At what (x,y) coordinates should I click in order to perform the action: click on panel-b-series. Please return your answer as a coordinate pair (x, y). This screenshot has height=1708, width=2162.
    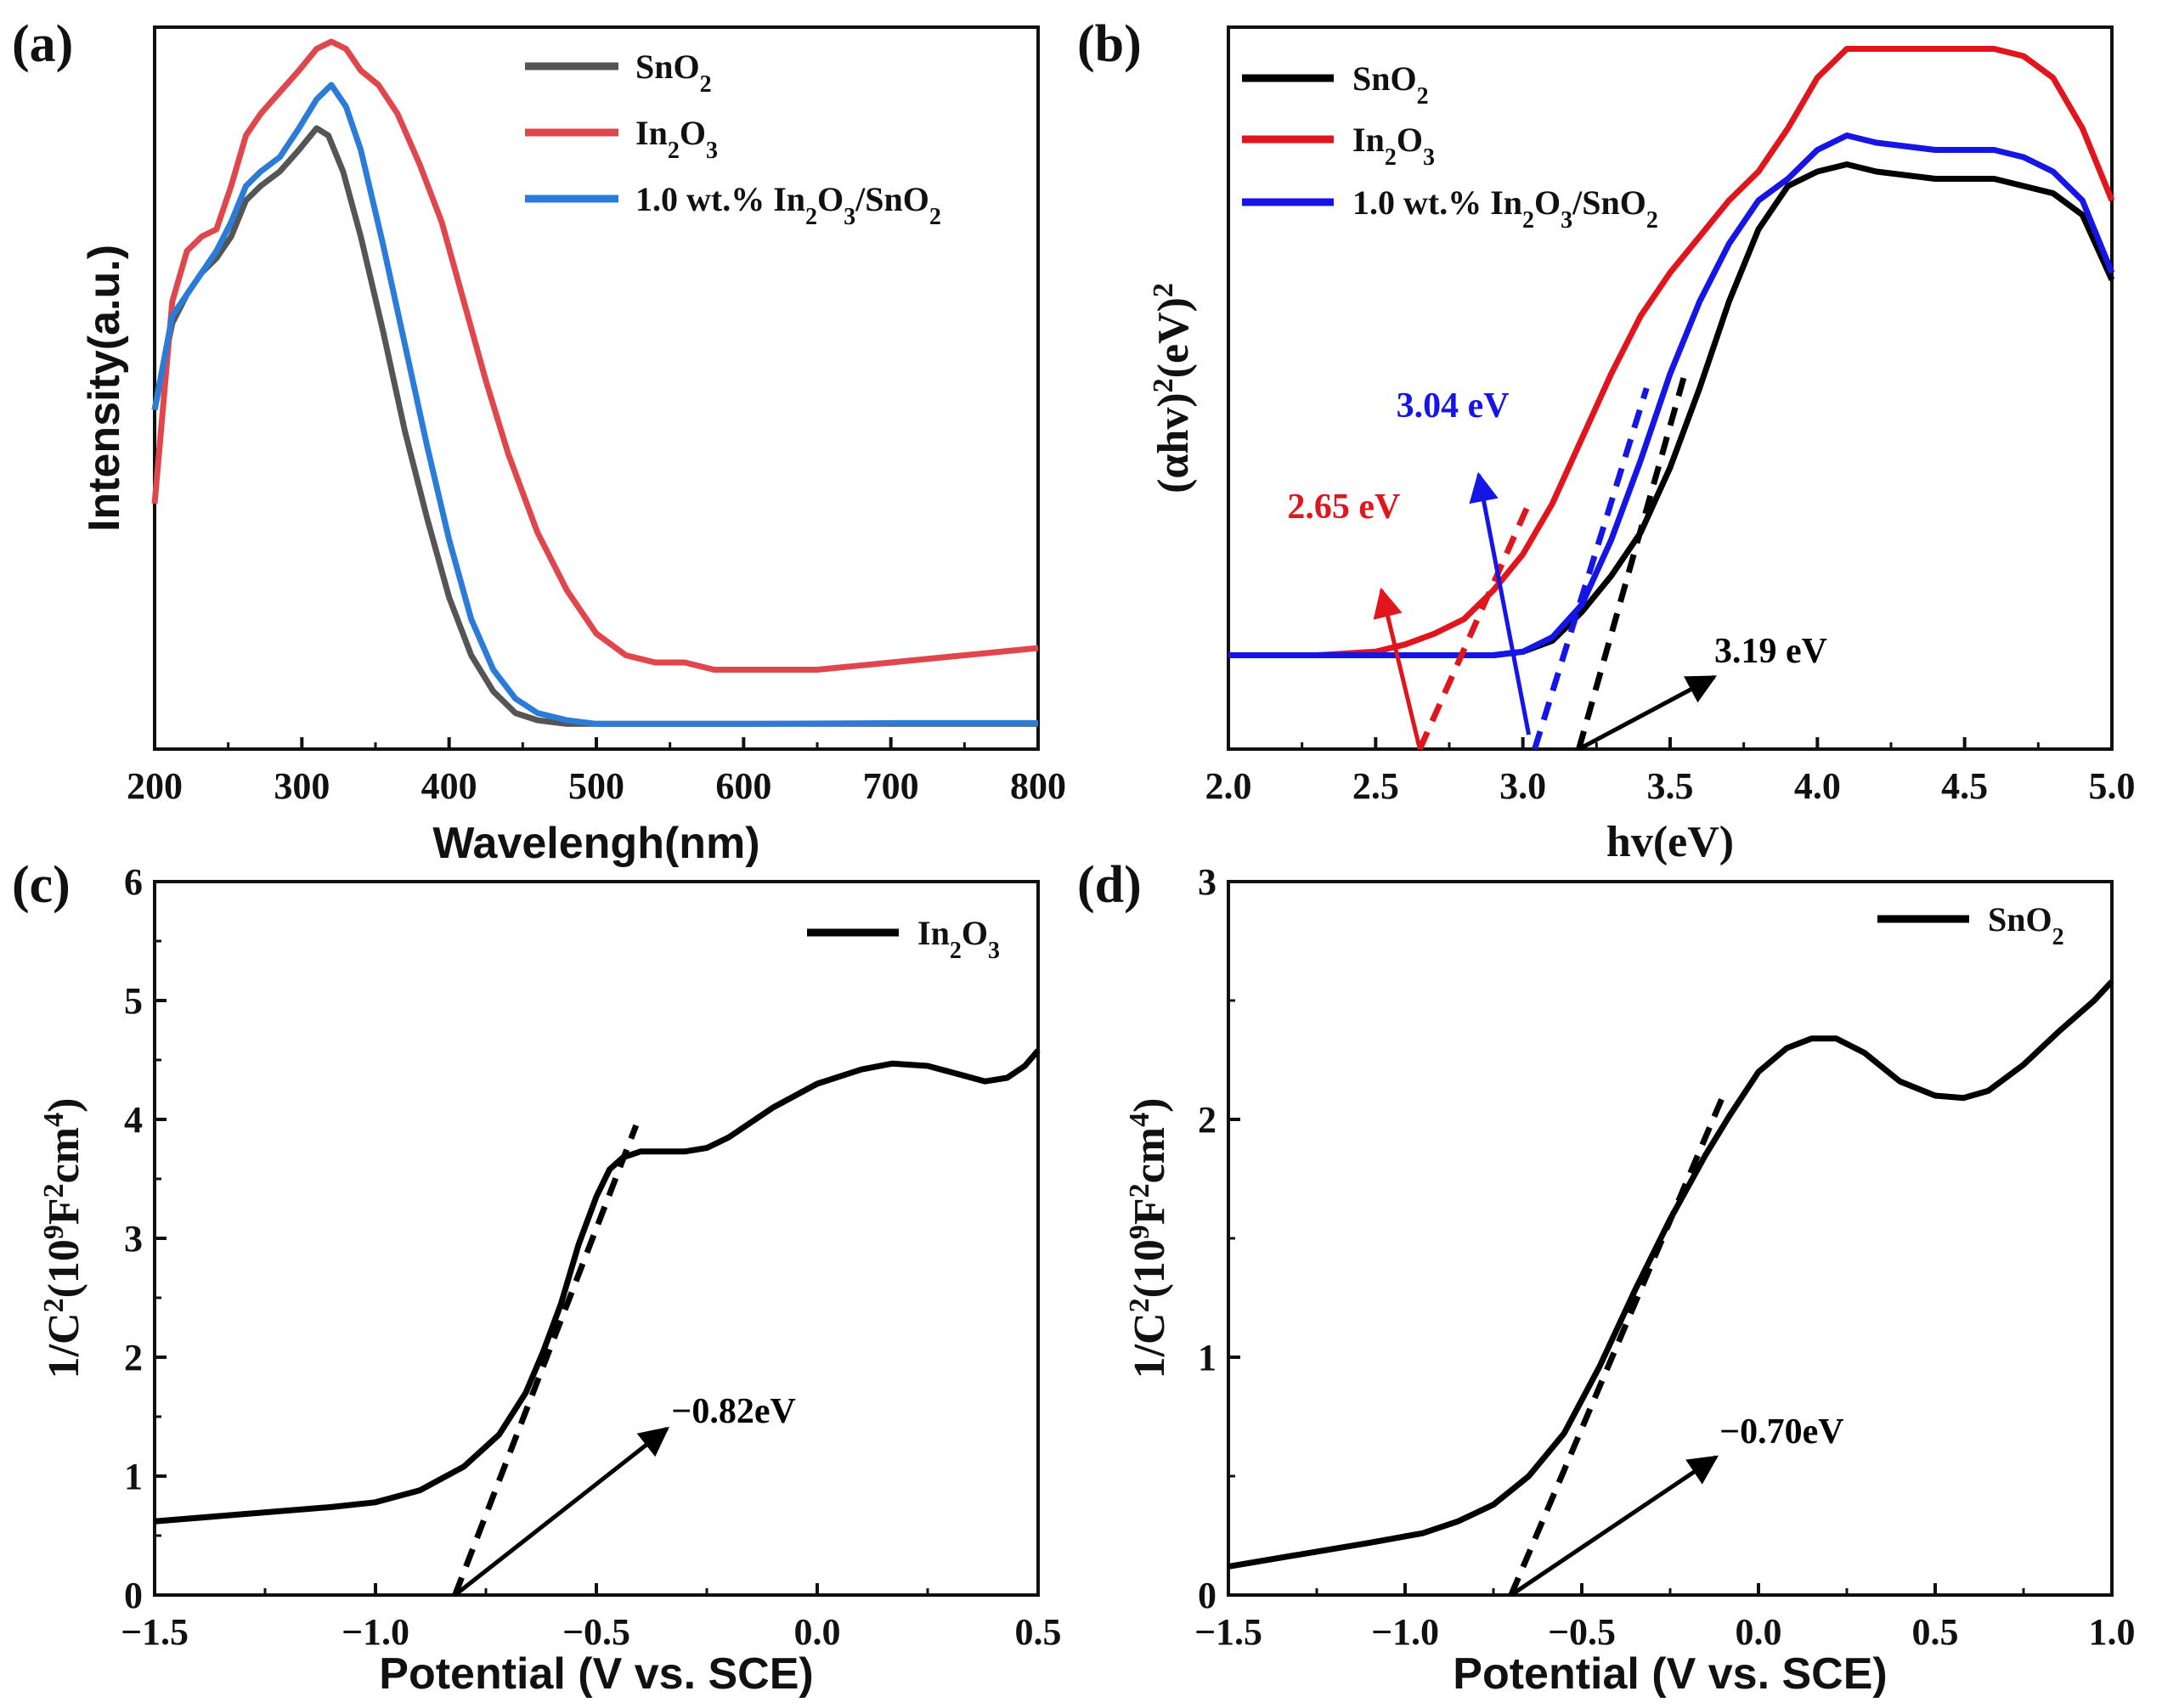
    Looking at the image, I should click on (1672, 352).